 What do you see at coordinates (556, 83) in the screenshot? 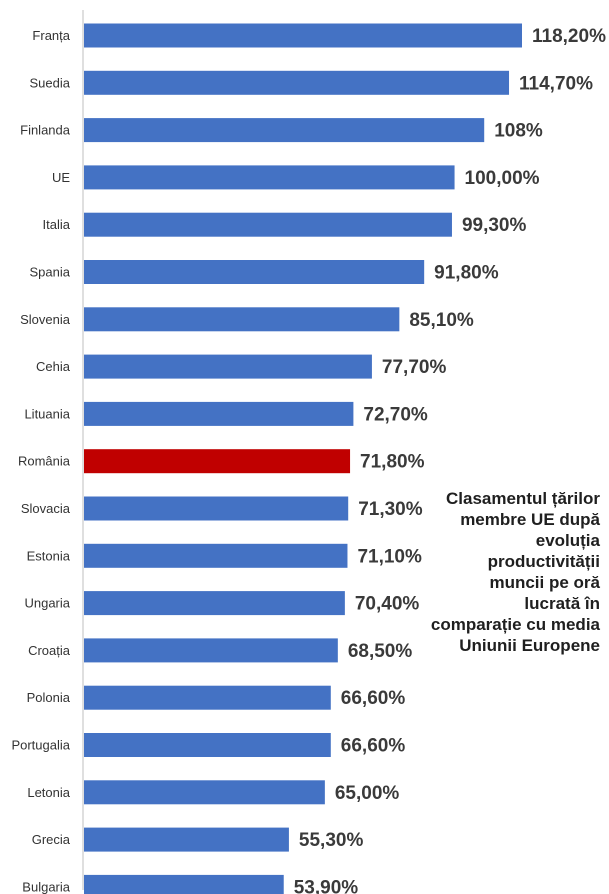
I see `data-label: 114,70%` at bounding box center [556, 83].